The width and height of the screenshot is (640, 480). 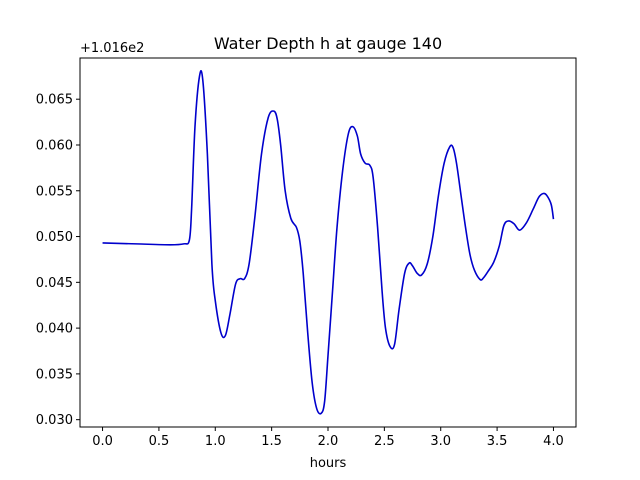 I want to click on y-tick-label: 0.045, so click(x=54, y=283).